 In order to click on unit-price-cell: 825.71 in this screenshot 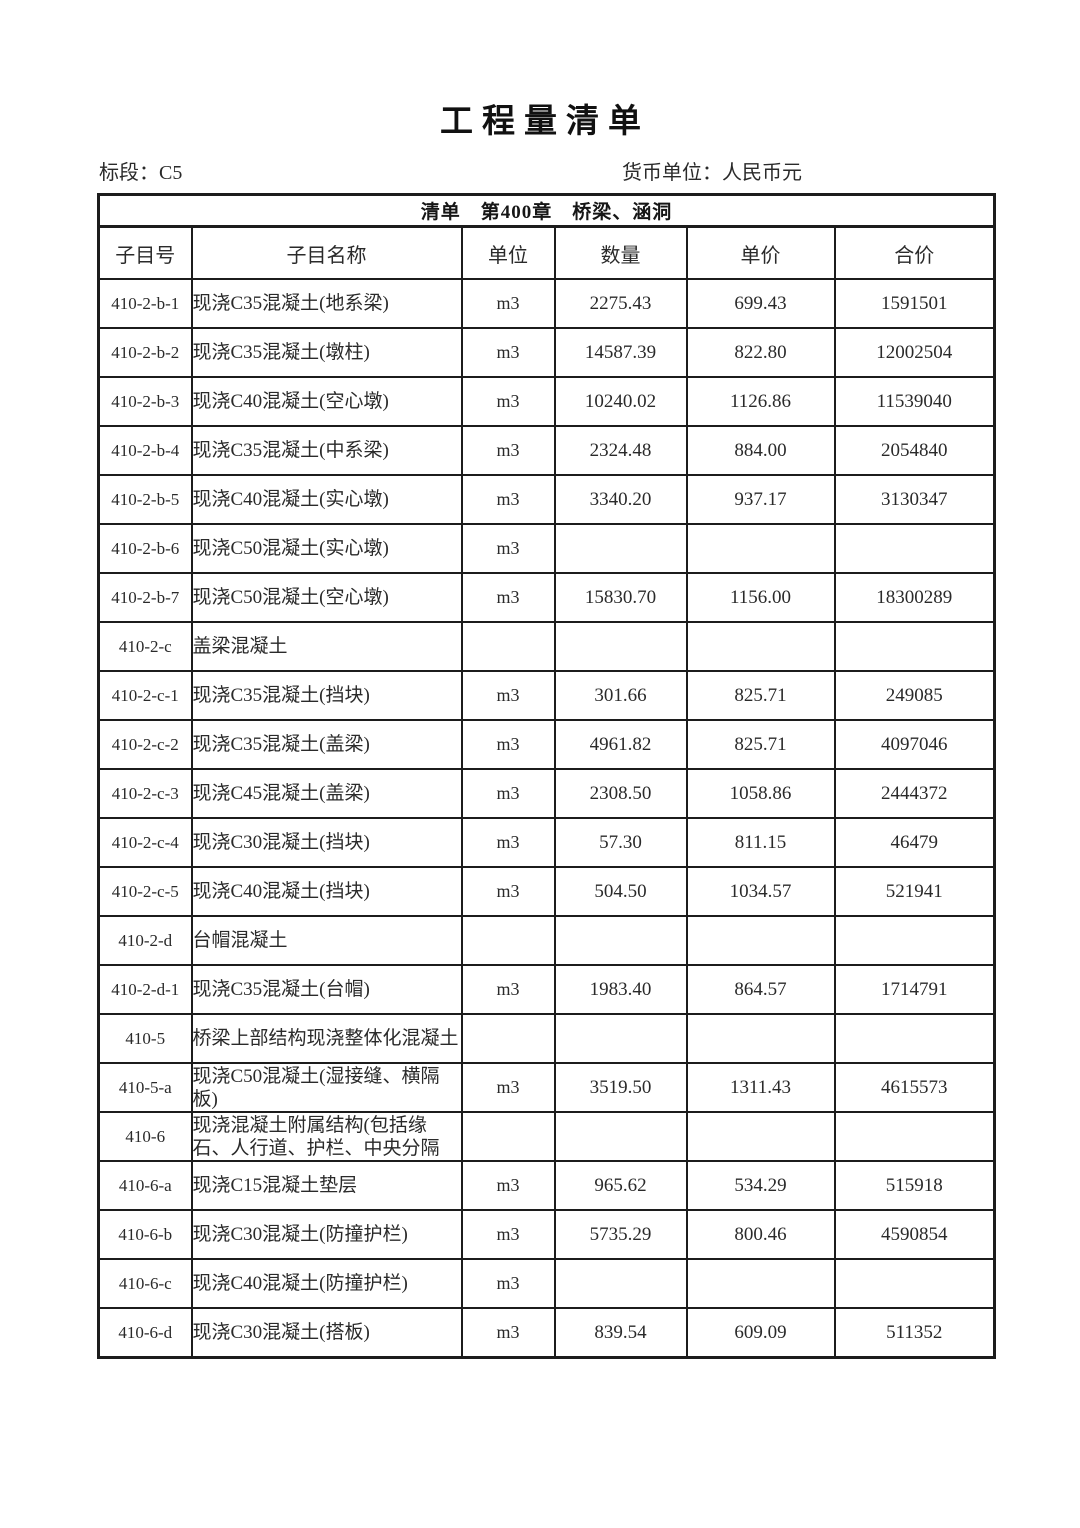, I will do `click(760, 744)`.